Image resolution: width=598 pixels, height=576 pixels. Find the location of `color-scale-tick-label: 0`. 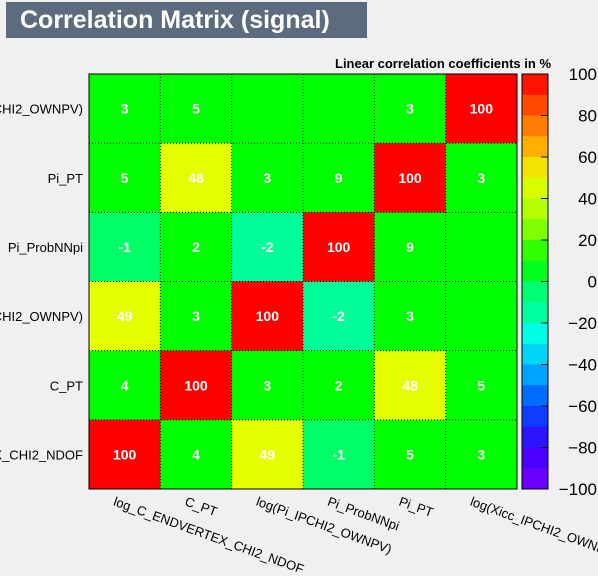

color-scale-tick-label: 0 is located at coordinates (592, 282).